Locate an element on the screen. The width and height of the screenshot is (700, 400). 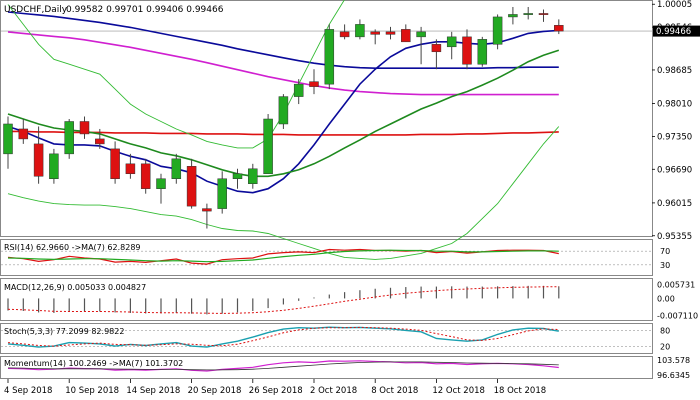
macd-signal-line is located at coordinates (283, 300).